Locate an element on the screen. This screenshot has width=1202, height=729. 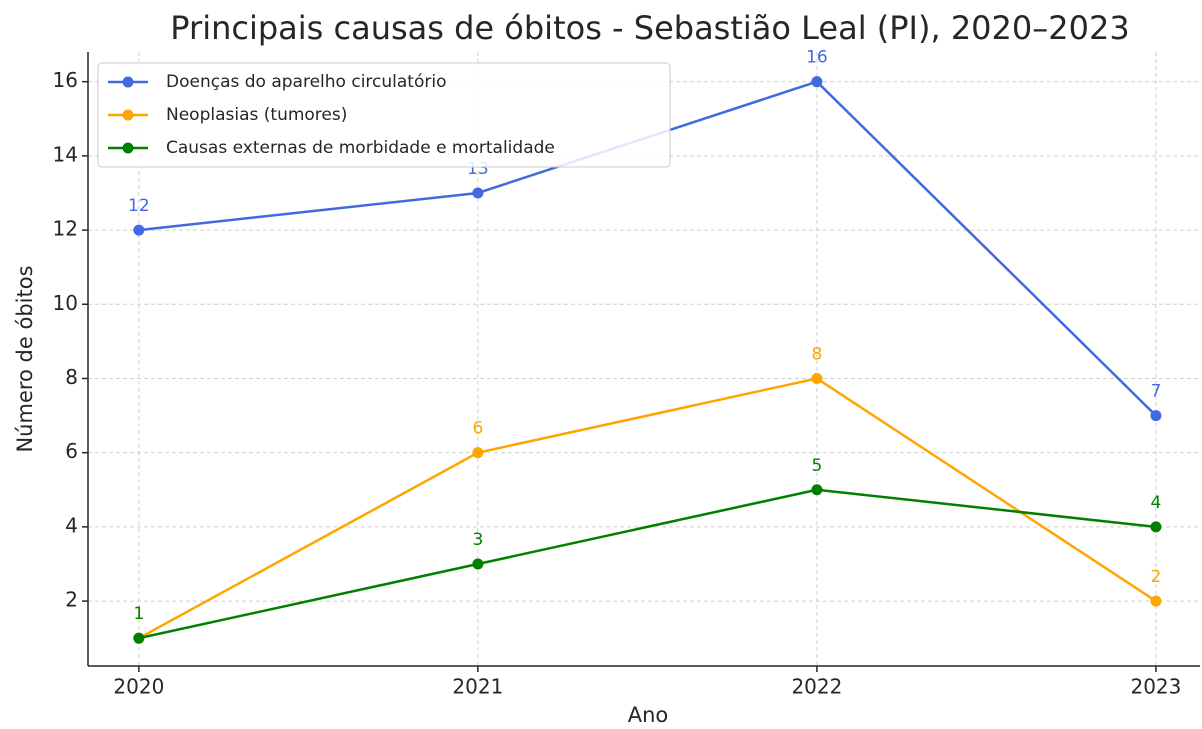
legend-box is located at coordinates (384, 115).